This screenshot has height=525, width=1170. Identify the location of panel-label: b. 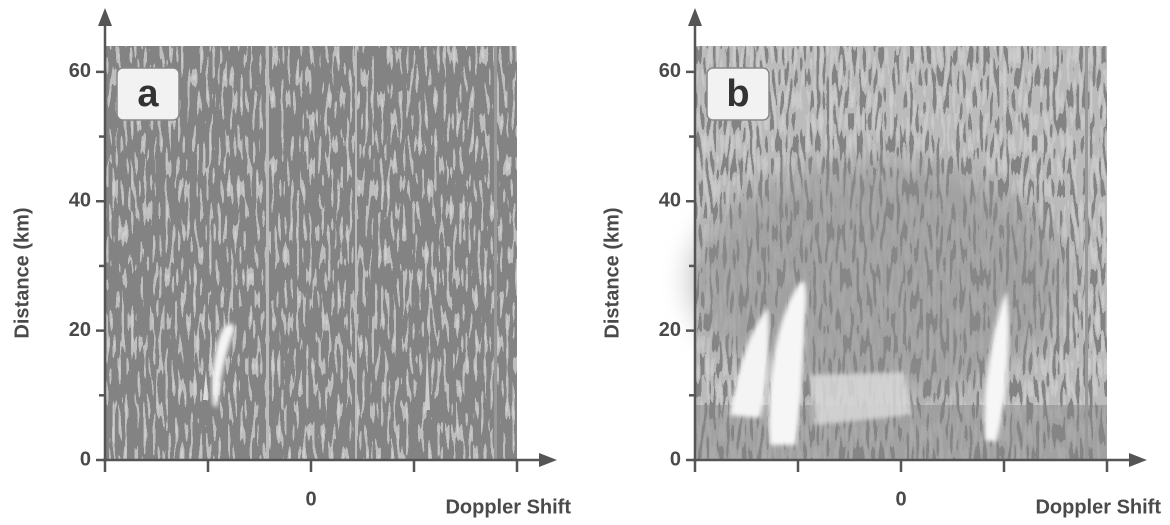
(737, 94).